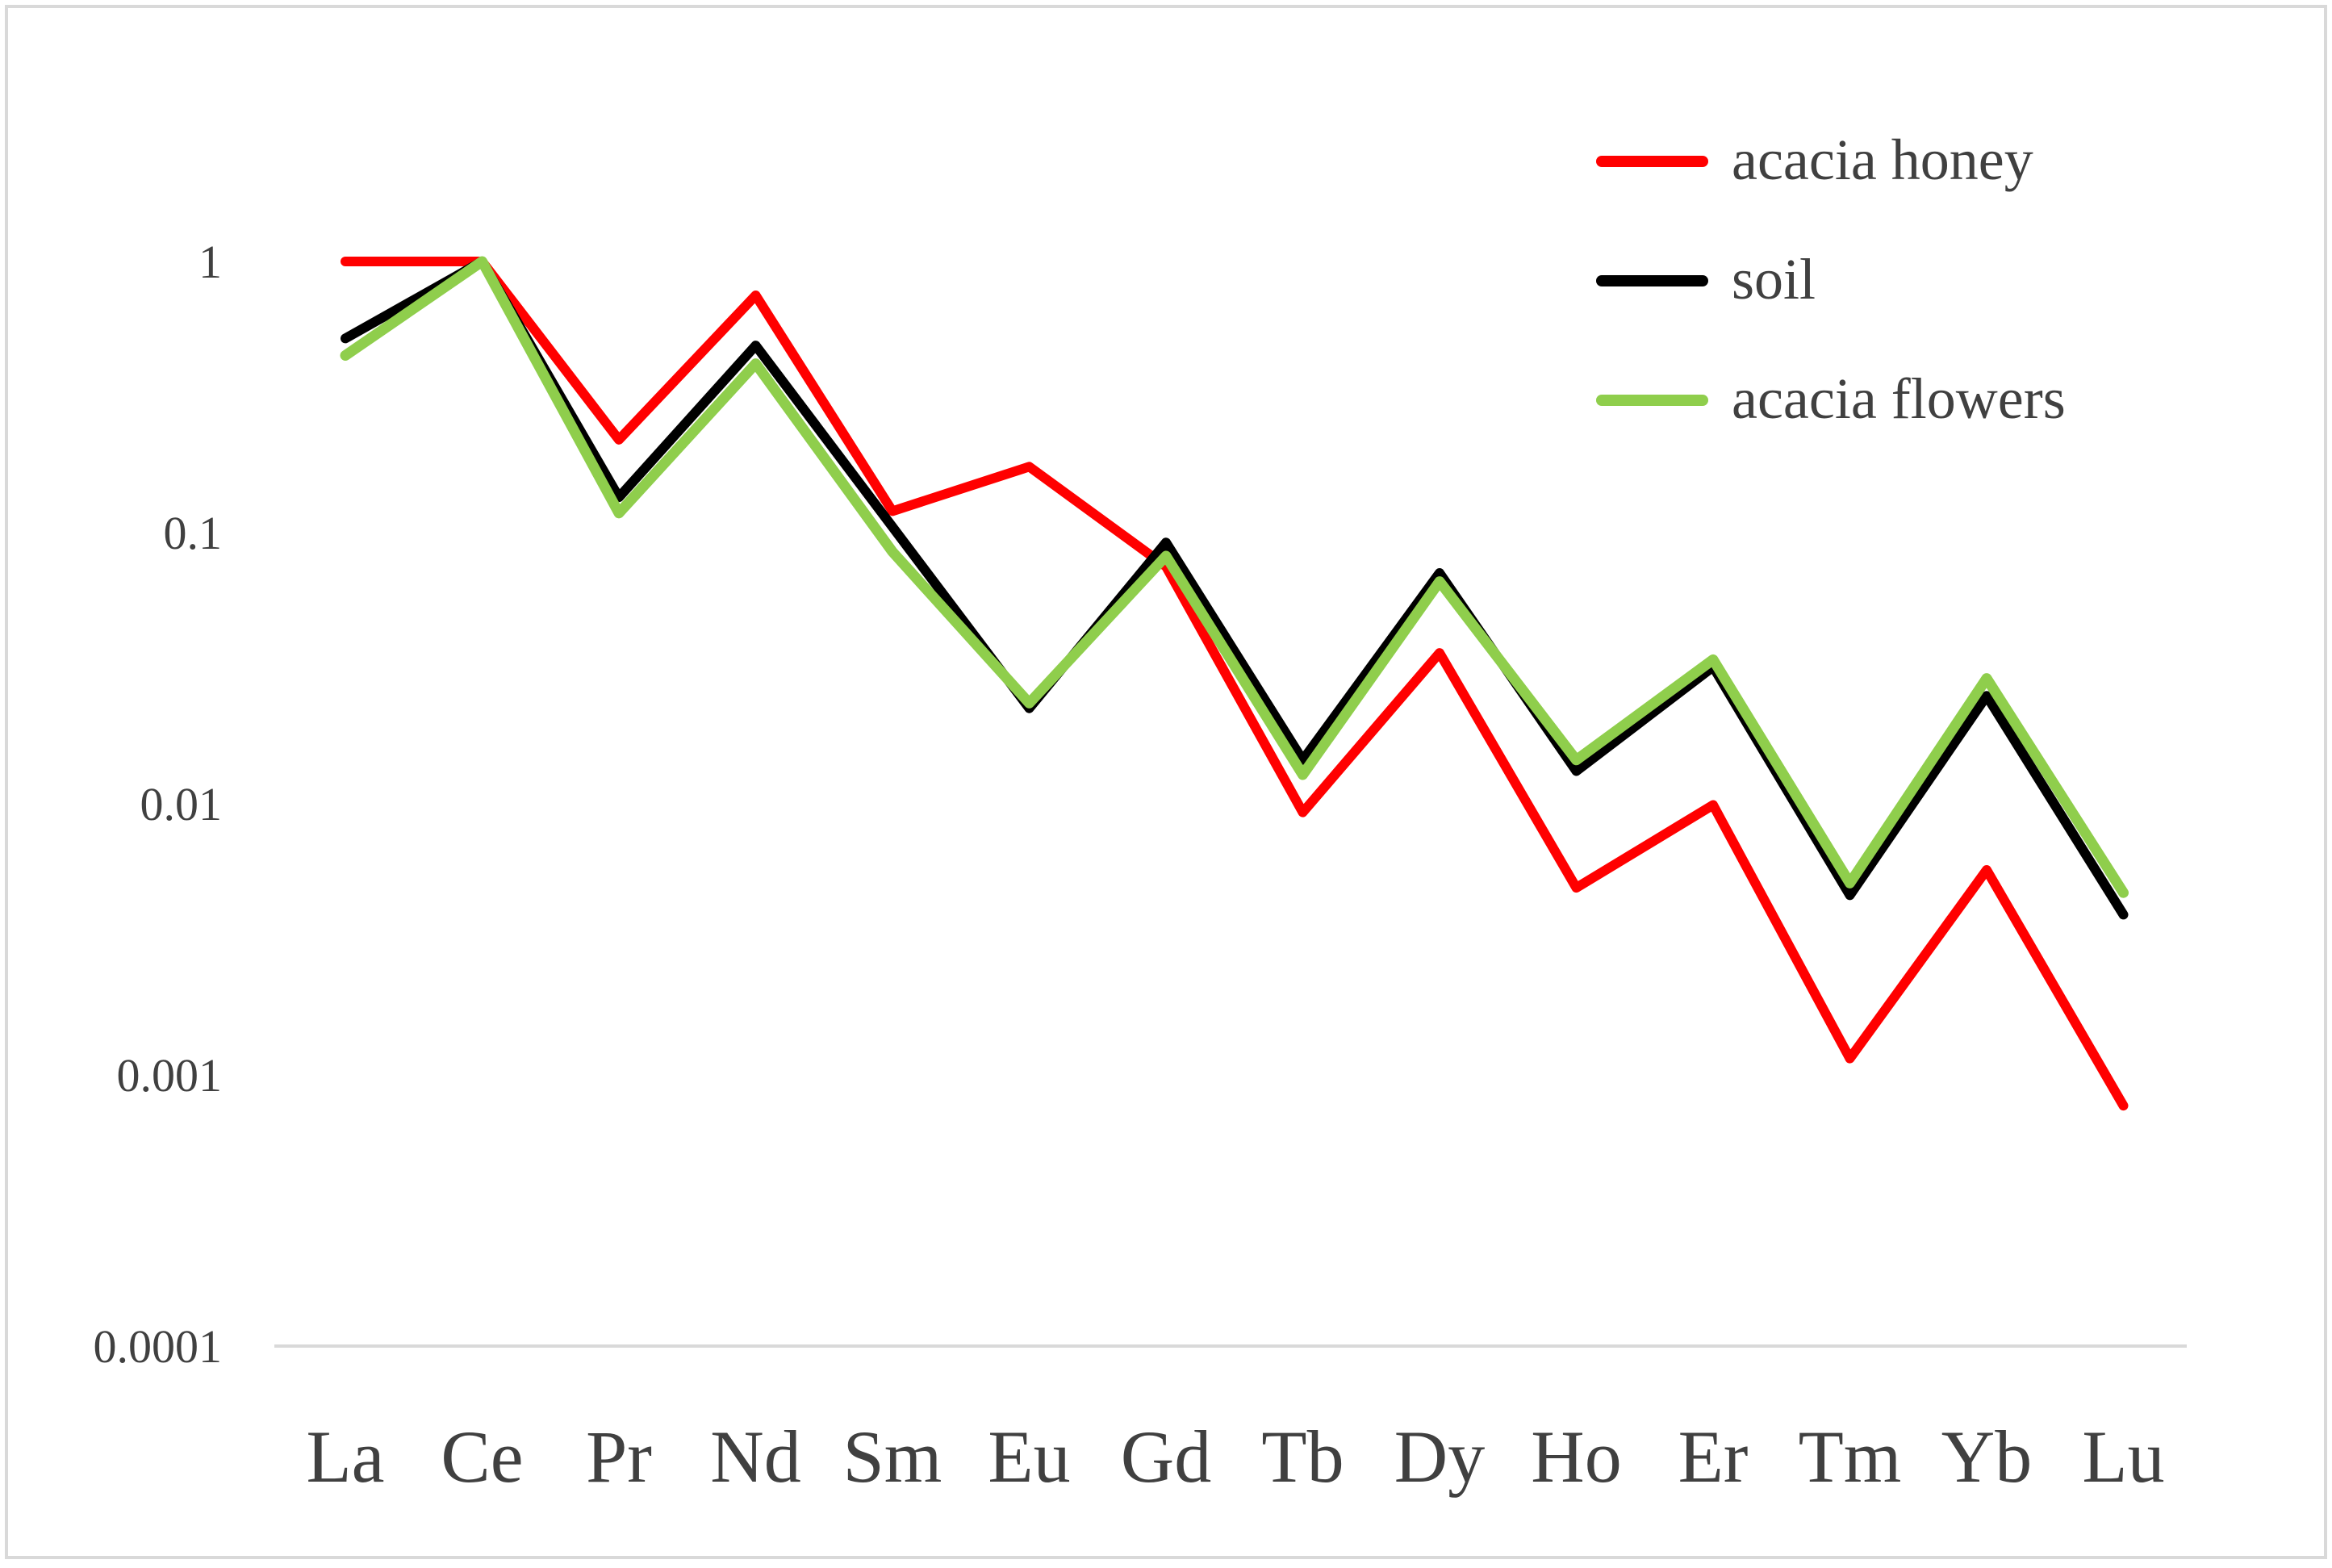  Describe the element at coordinates (158, 1346) in the screenshot. I see `y-tick-label: 0.0001` at that location.